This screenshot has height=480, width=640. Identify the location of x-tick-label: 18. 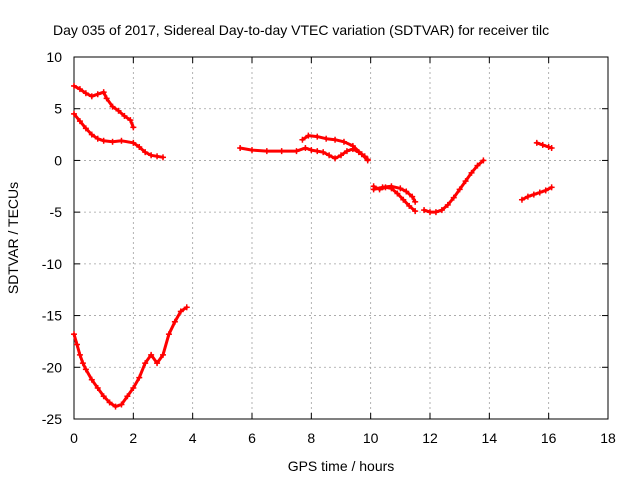
(608, 438).